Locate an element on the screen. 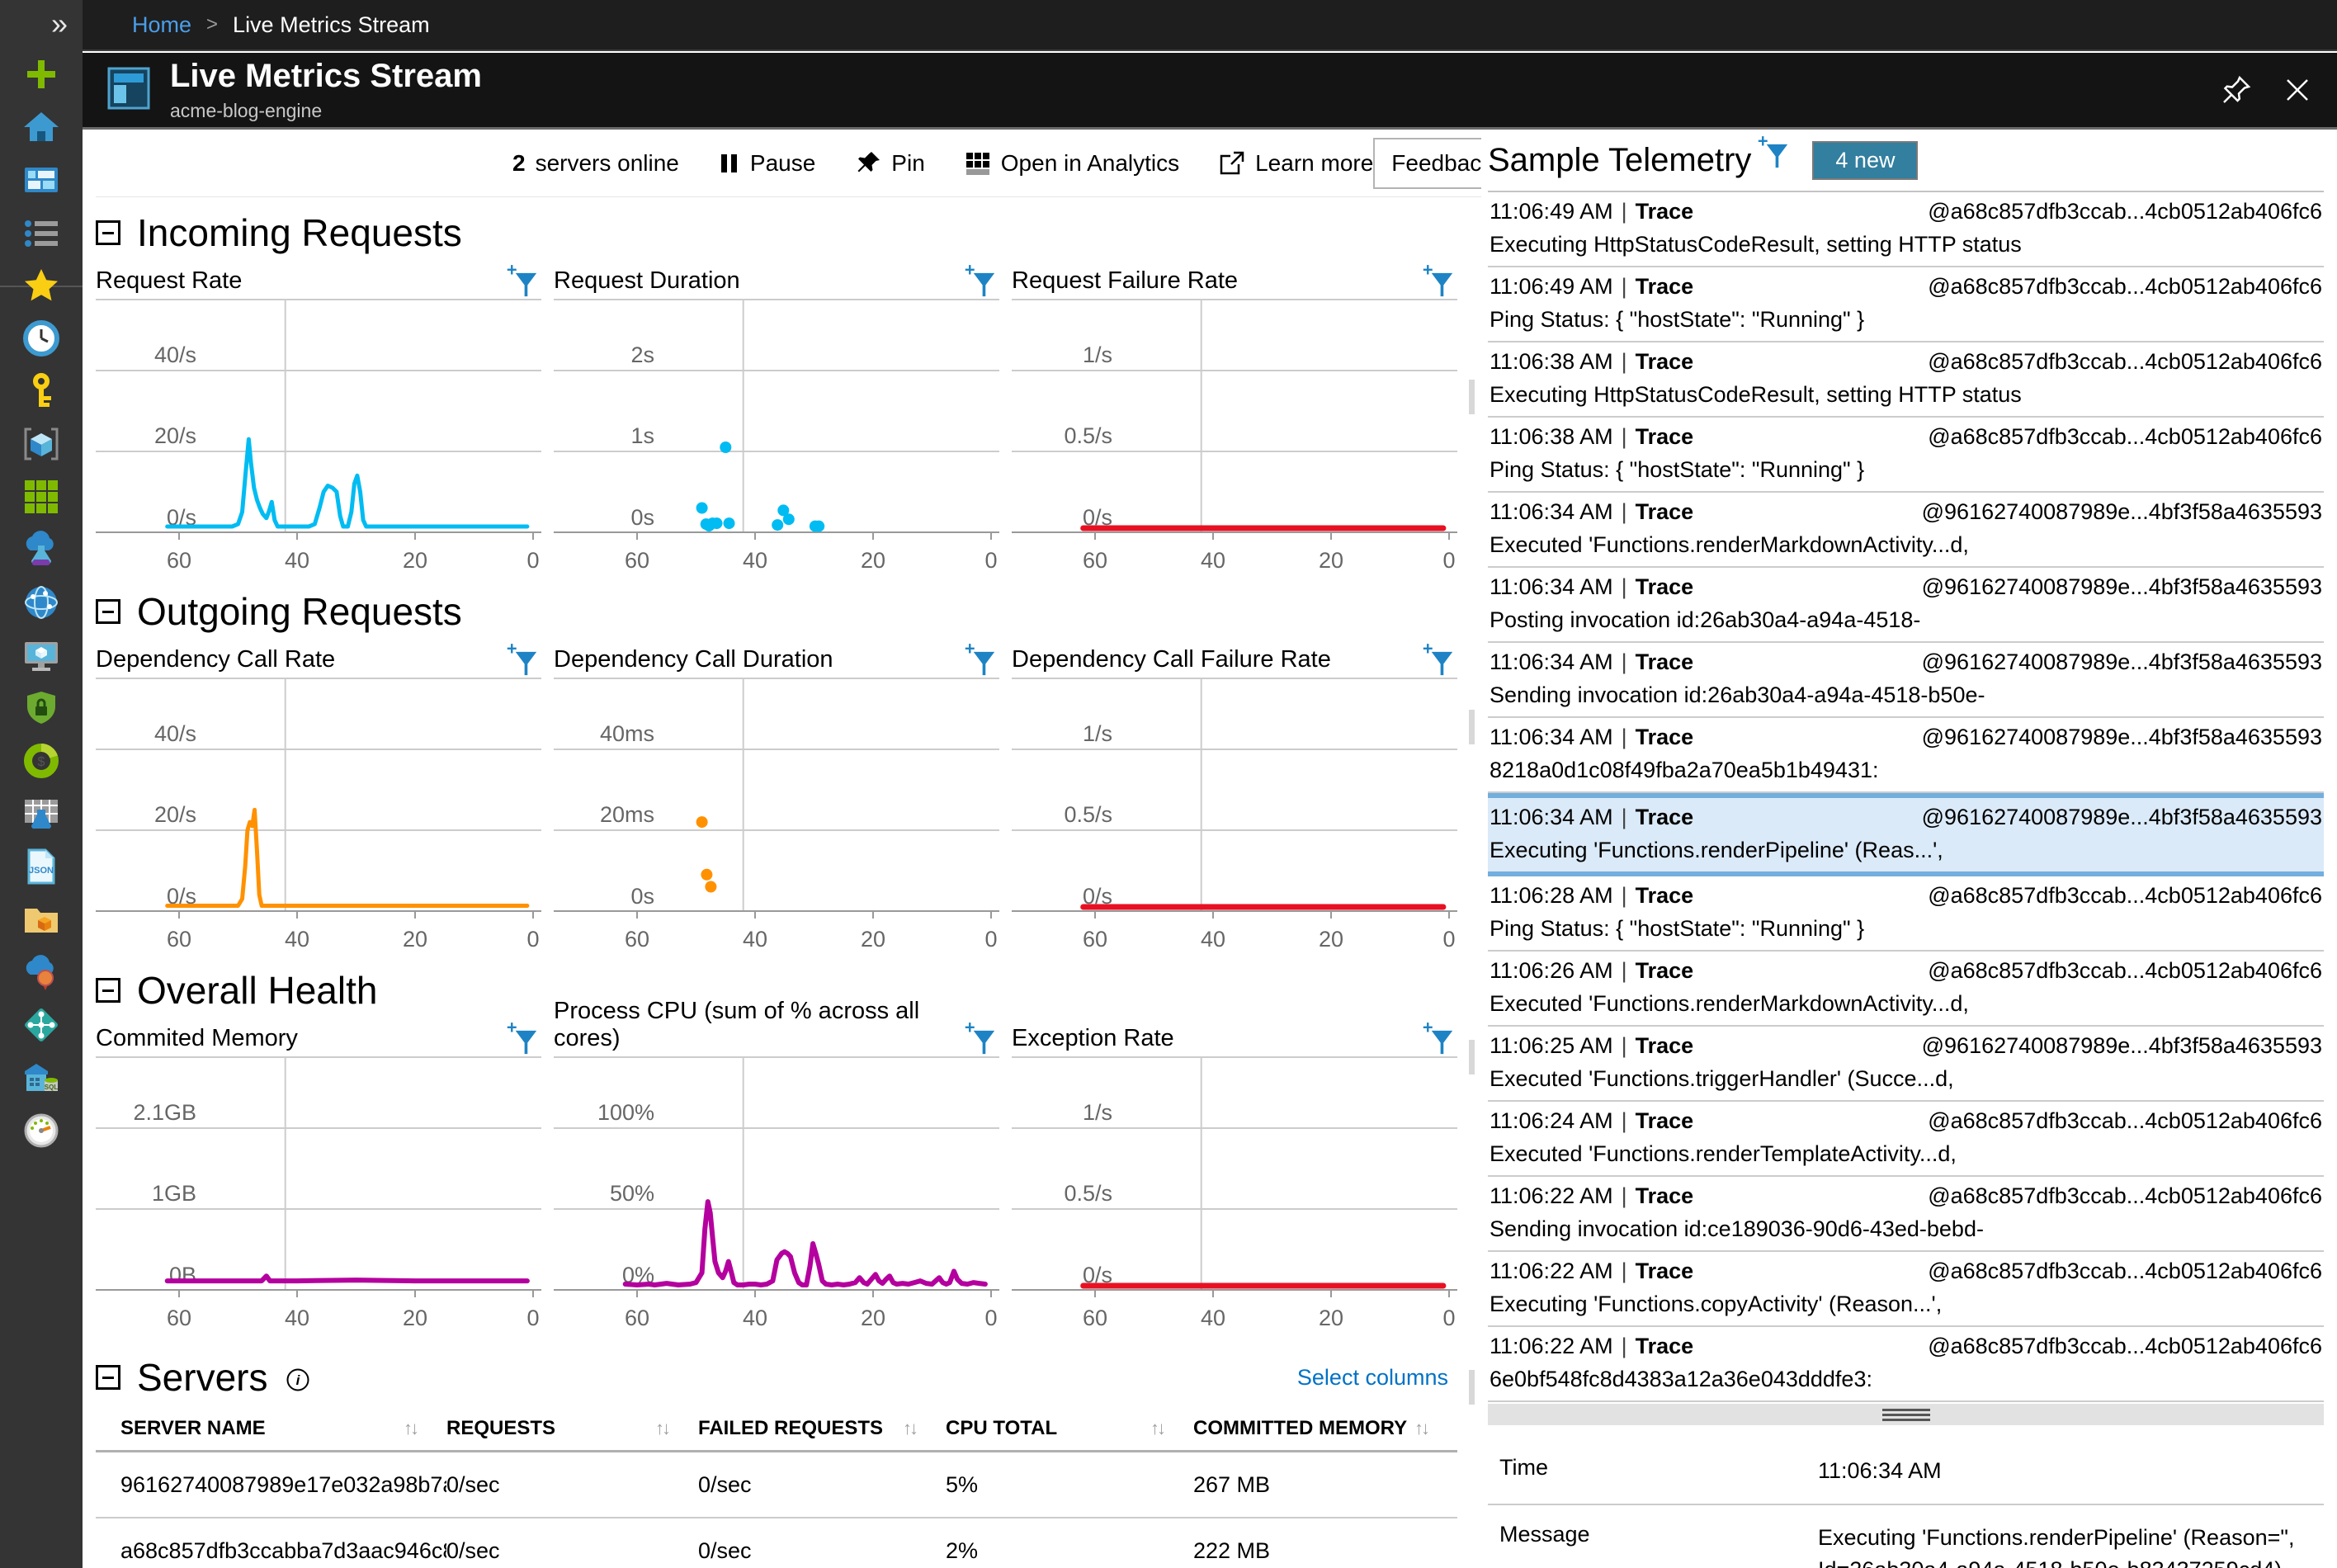 The width and height of the screenshot is (2337, 1568). entry-message: Ping Status: { "hostState": "Running" } is located at coordinates (1677, 319).